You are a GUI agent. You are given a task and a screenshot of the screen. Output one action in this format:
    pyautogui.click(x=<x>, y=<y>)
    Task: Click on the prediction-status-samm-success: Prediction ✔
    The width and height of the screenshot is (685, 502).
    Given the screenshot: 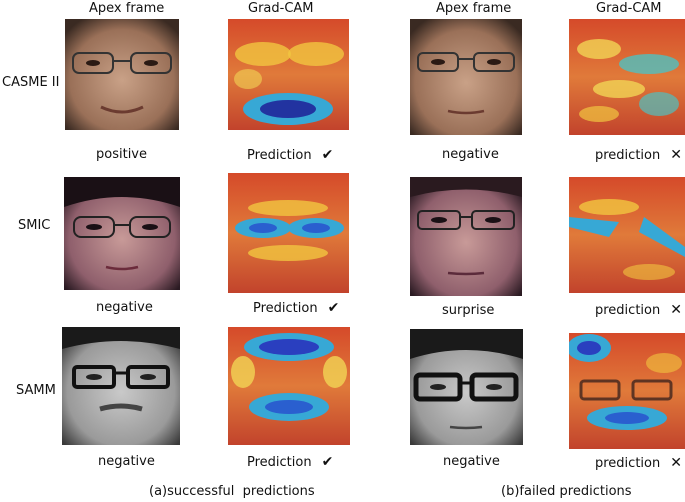 What is the action you would take?
    pyautogui.click(x=290, y=462)
    